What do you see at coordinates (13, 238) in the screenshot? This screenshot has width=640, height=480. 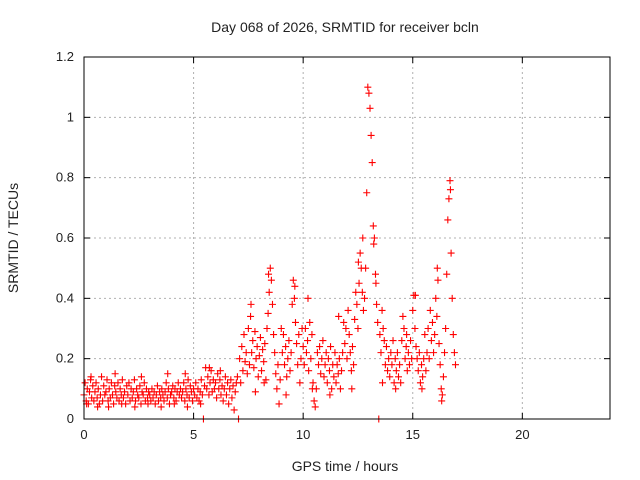 I see `y-axis-title: SRMTID / TECUs` at bounding box center [13, 238].